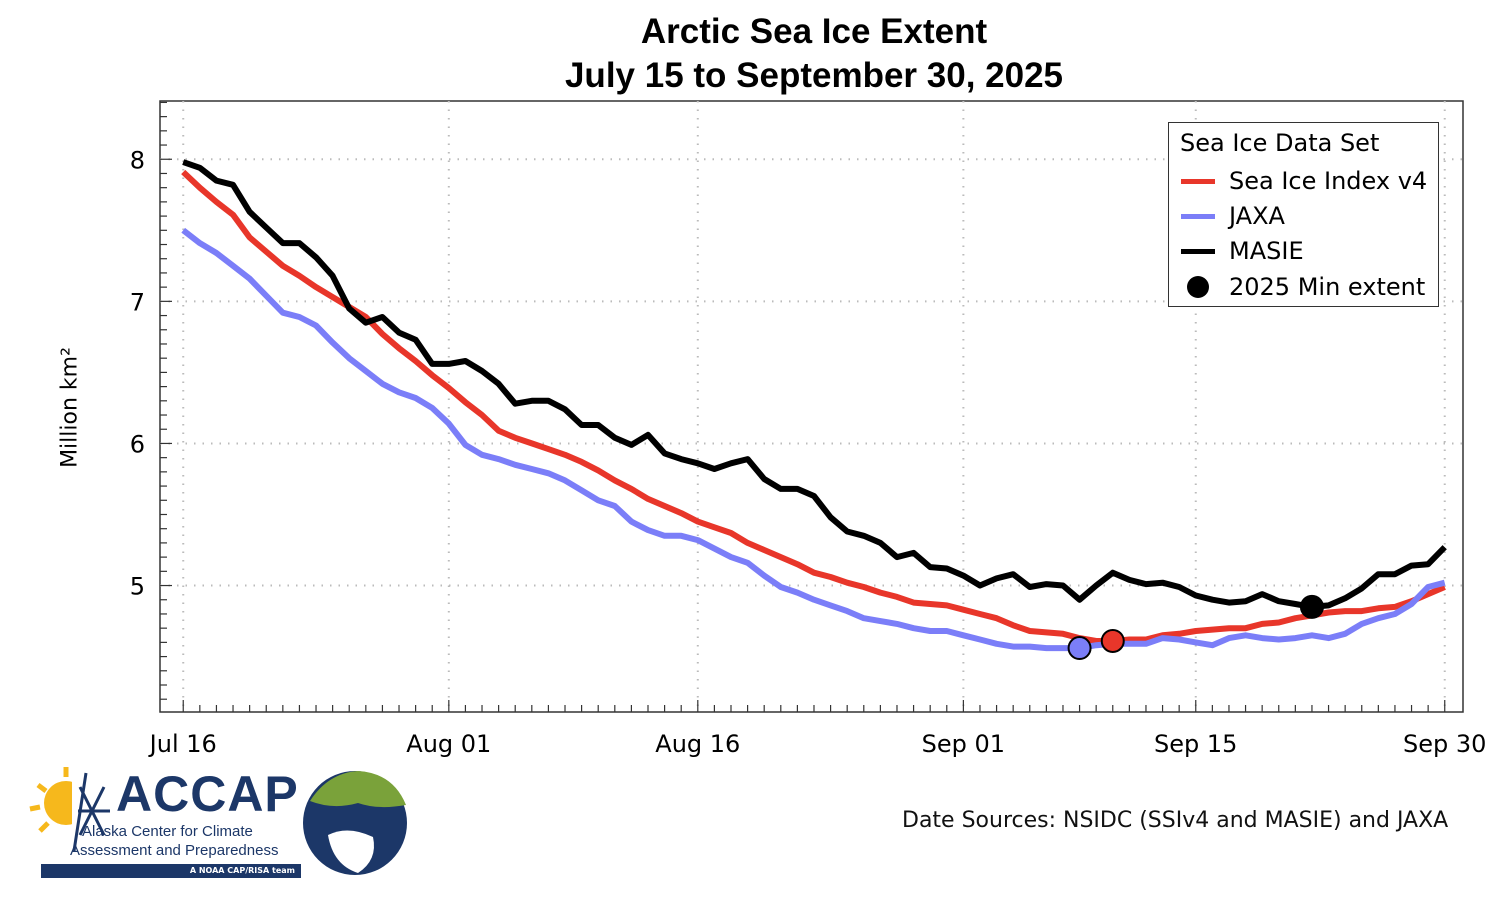 The image size is (1500, 900). Describe the element at coordinates (1280, 143) in the screenshot. I see `legend-title: Sea Ice Data Set` at that location.